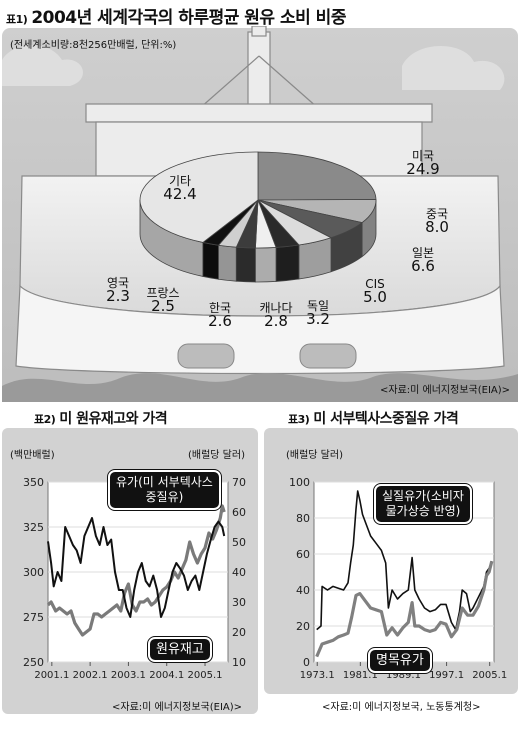  Describe the element at coordinates (33, 482) in the screenshot. I see `y-tick-left-4: 350` at that location.